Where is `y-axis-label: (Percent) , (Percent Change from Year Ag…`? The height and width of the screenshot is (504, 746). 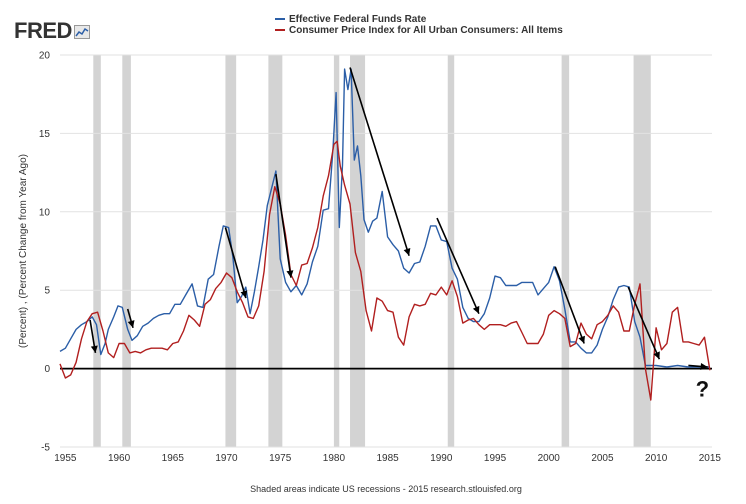
y-axis-label: (Percent) , (Percent Change from Year Ag… is located at coordinates (23, 251).